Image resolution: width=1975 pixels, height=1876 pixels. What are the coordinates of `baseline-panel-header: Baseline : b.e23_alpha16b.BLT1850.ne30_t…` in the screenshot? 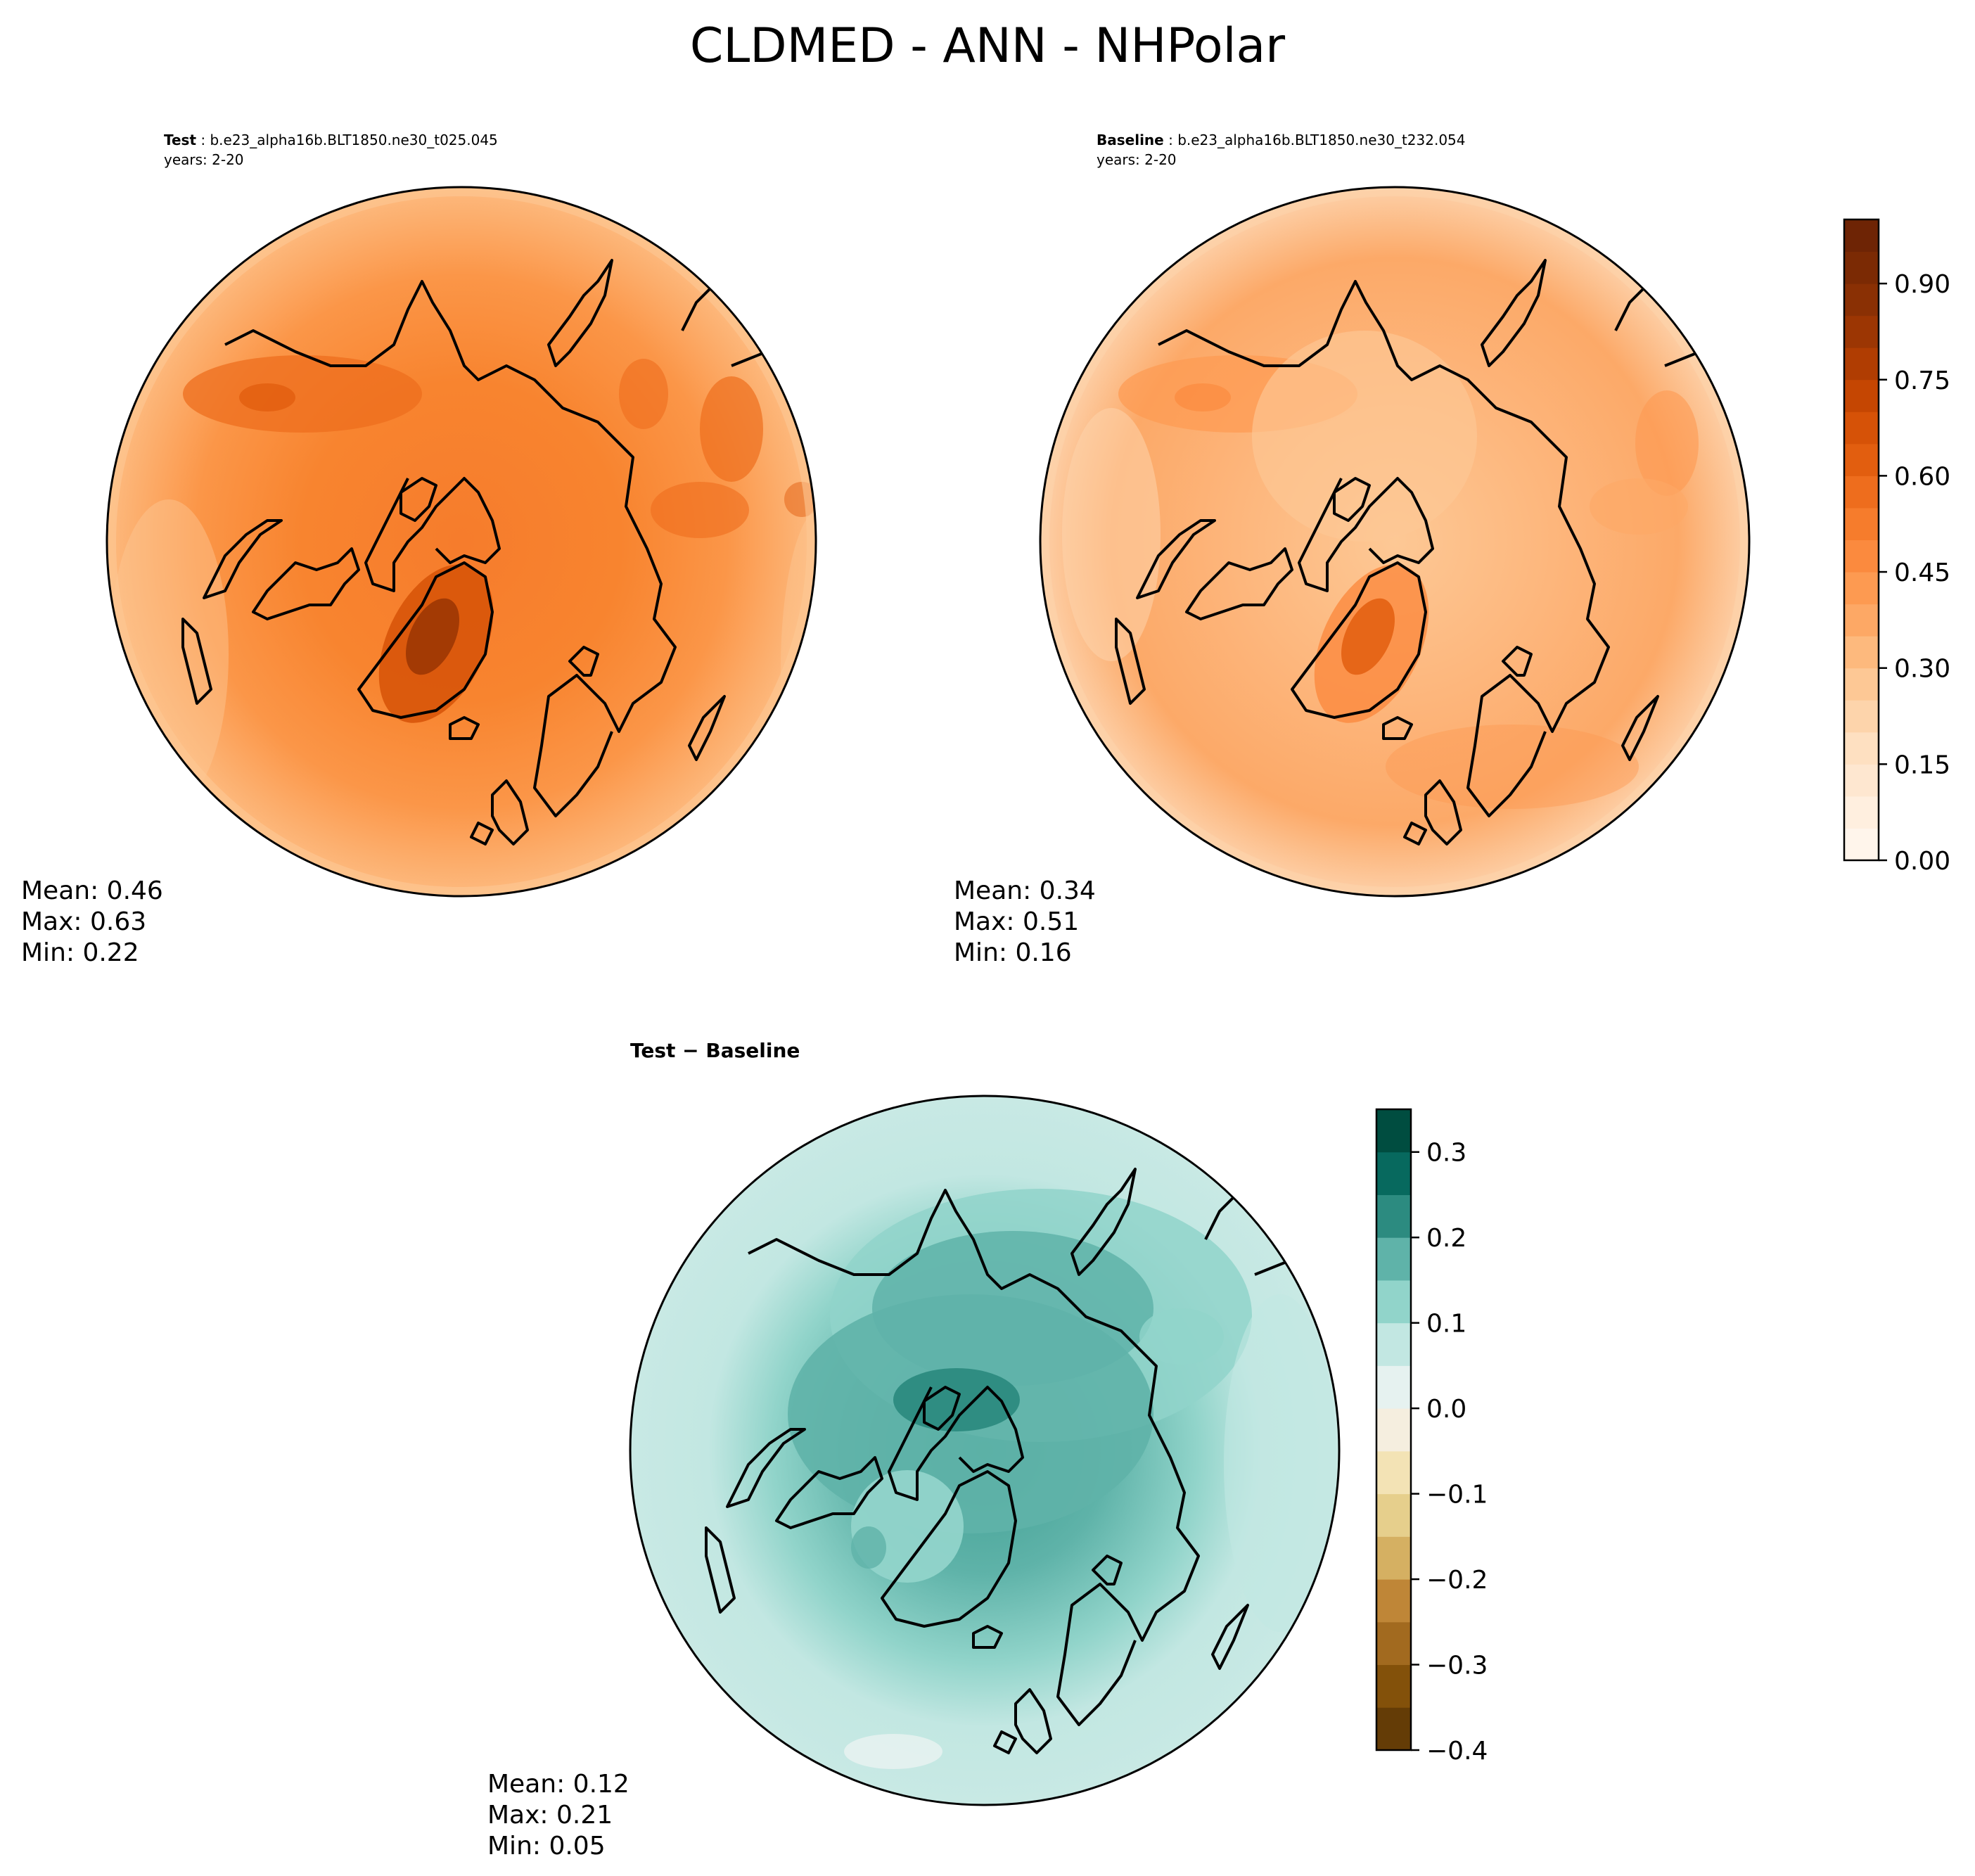 It's located at (1281, 140).